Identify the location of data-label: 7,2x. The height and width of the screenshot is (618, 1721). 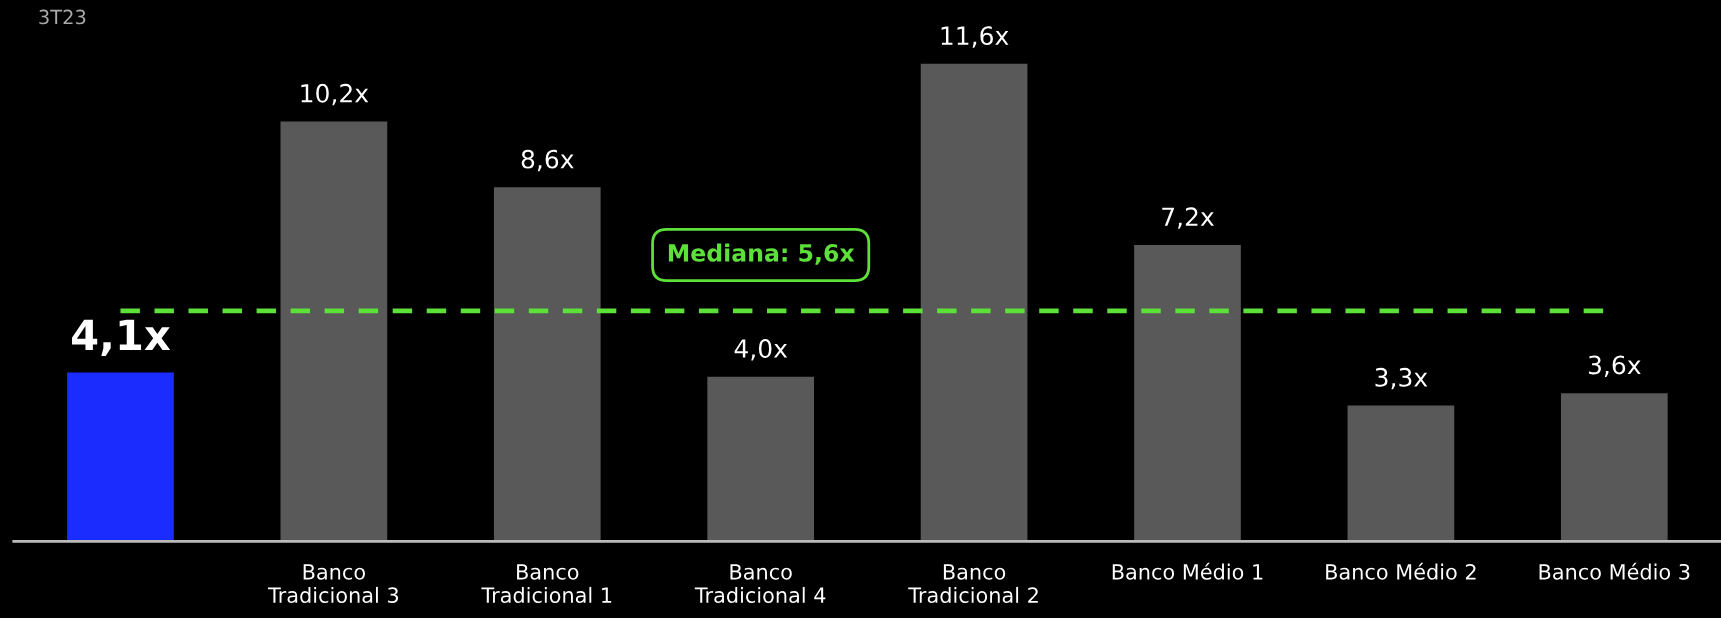
(1188, 218).